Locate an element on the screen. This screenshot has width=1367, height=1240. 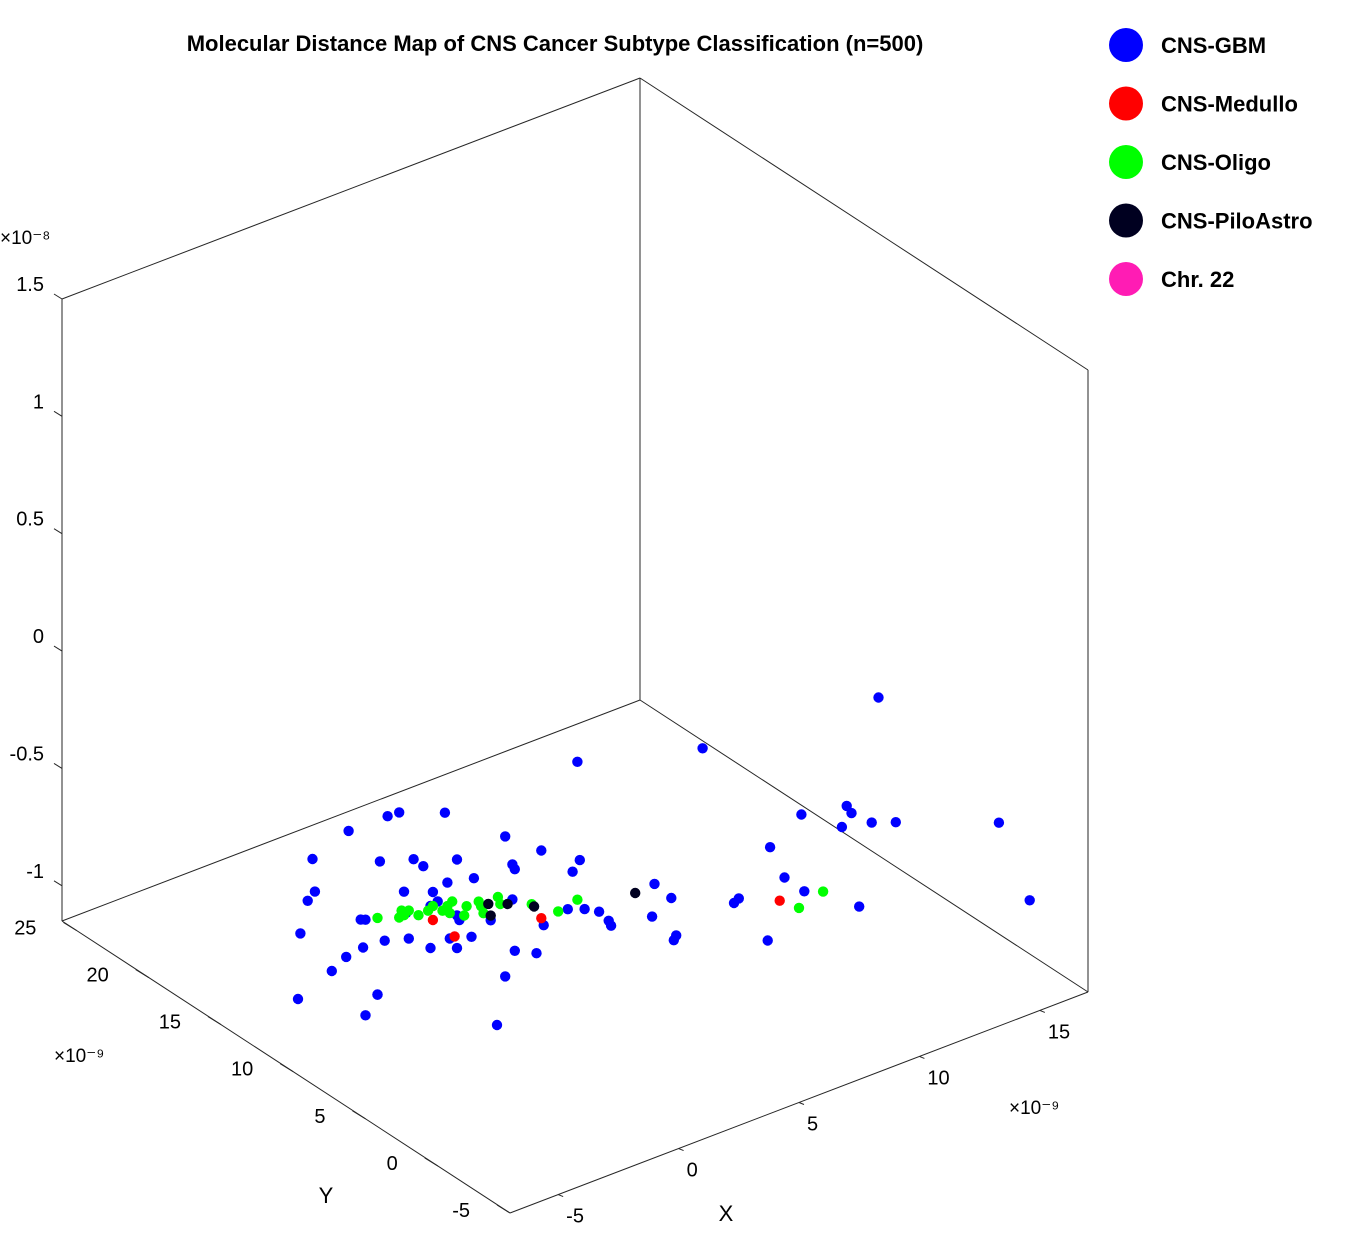
y-25-tick is located at coordinates (70, 926).